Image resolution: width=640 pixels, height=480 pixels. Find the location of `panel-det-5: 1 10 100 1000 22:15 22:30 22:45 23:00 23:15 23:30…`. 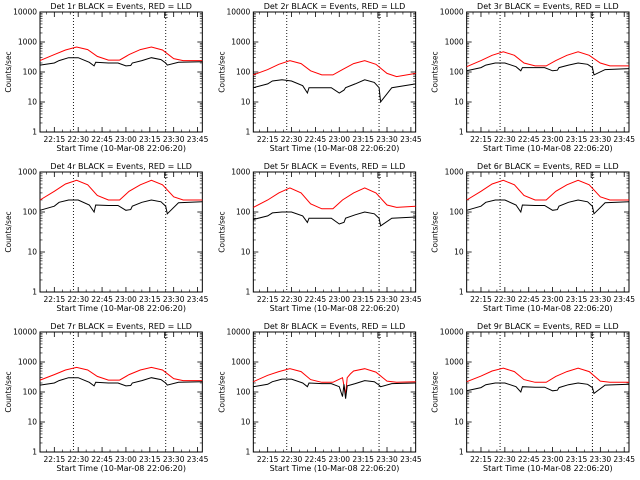

panel-det-5: 1 10 100 1000 22:15 22:30 22:45 23:00 23:15 23:30… is located at coordinates (319, 237).